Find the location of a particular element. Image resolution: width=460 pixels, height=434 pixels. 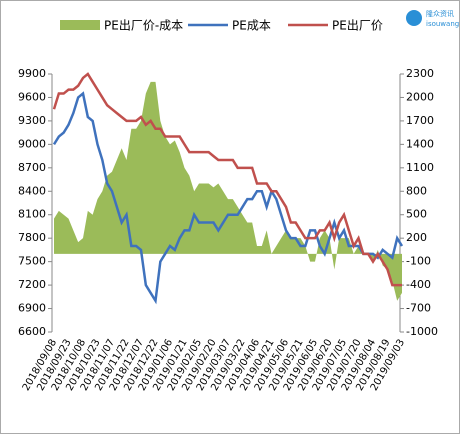

logo-icon is located at coordinates (414, 18).